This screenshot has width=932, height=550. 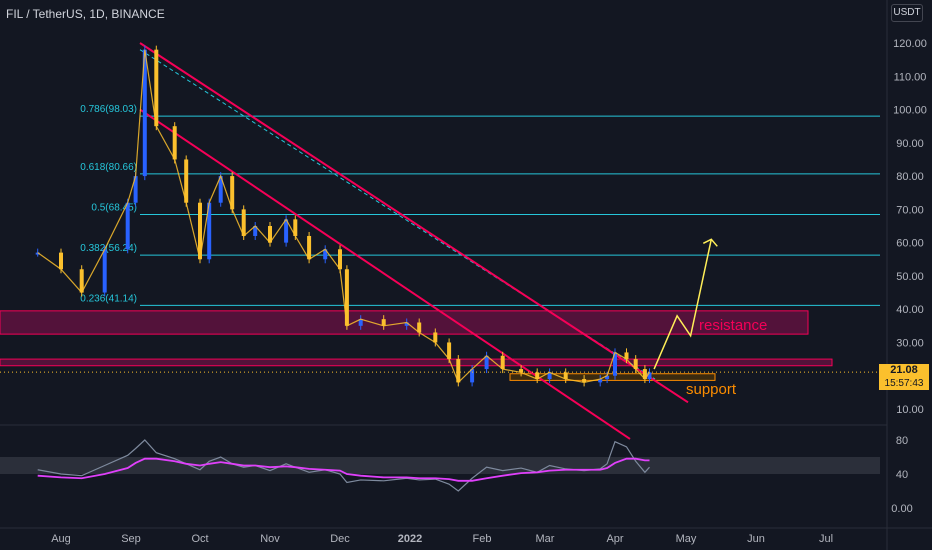 What do you see at coordinates (108, 298) in the screenshot?
I see `fib-label: 0.236(41.14)` at bounding box center [108, 298].